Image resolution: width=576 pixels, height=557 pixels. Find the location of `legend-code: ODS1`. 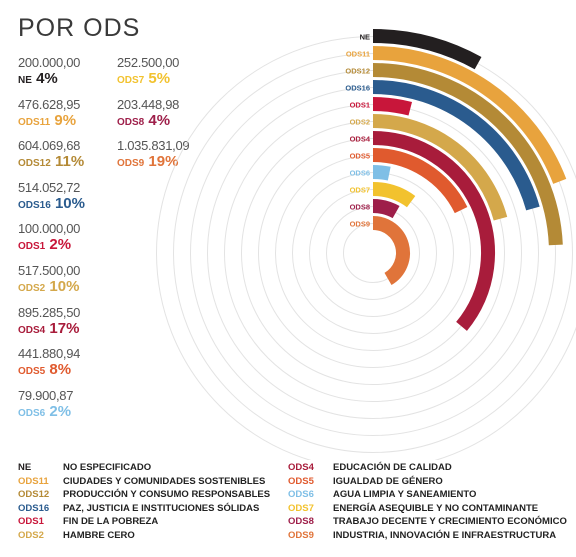

legend-code: ODS1 is located at coordinates (31, 522).